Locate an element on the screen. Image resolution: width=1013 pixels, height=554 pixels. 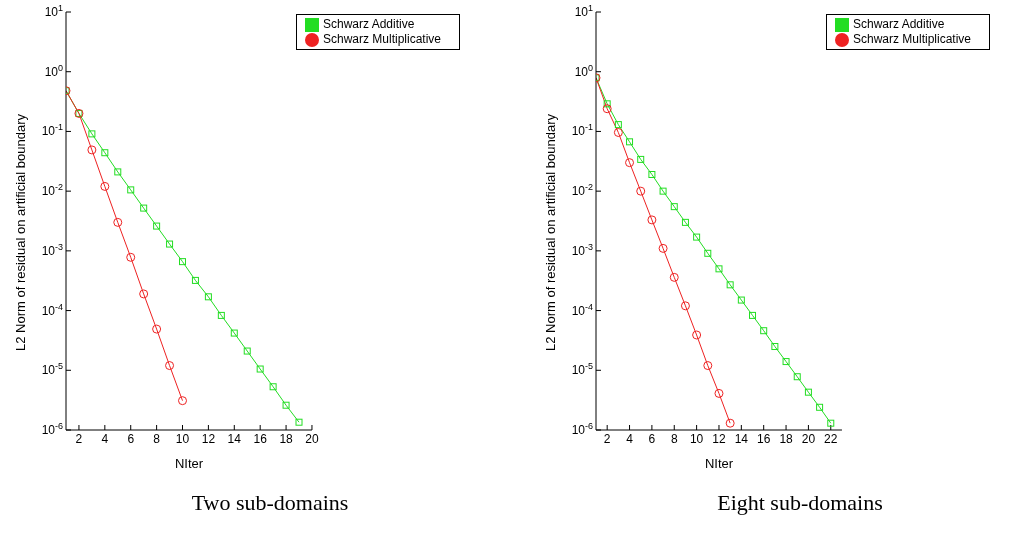
x-axis-title: NIter is located at coordinates (189, 463).